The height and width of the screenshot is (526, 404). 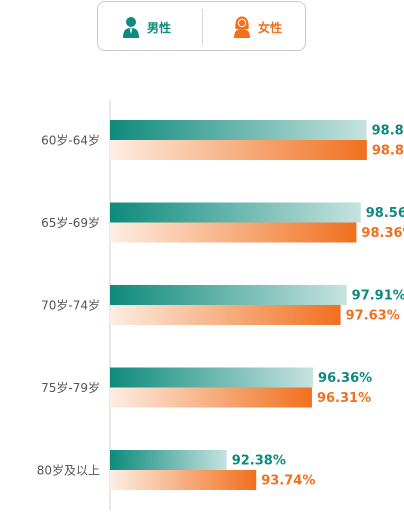 What do you see at coordinates (288, 481) in the screenshot?
I see `value-label-female: 93.74%` at bounding box center [288, 481].